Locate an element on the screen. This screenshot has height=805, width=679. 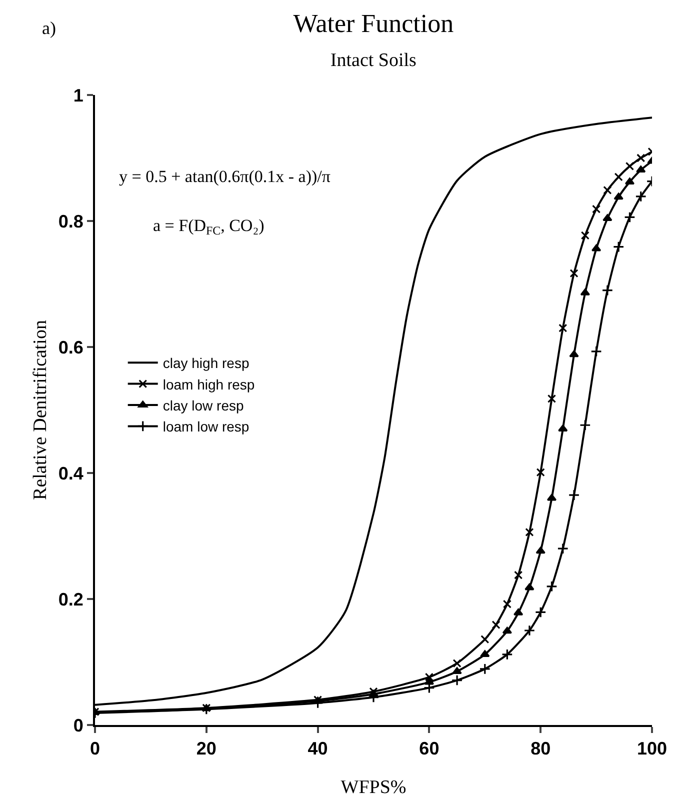
y-tick-label: 0.8 is located at coordinates (71, 221).